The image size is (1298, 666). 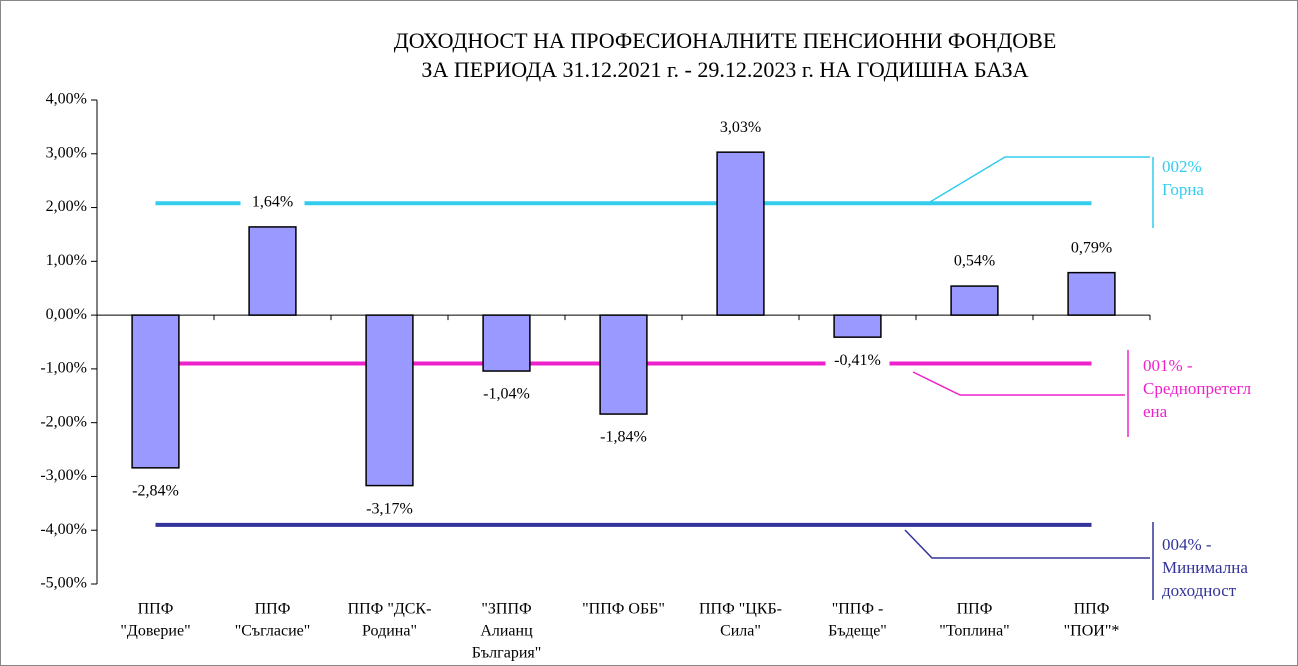 What do you see at coordinates (1205, 567) in the screenshot?
I see `reference-label: Минимална` at bounding box center [1205, 567].